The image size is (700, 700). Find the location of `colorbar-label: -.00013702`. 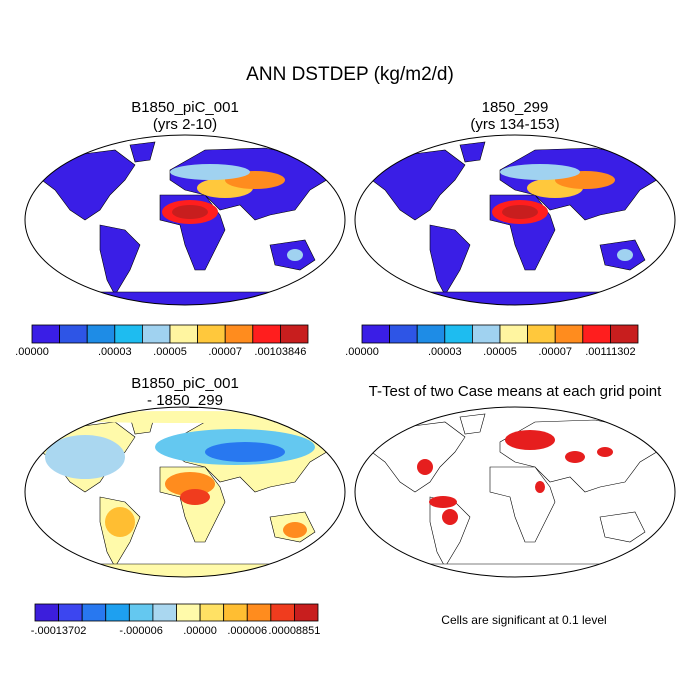

colorbar-label: -.00013702 is located at coordinates (59, 631).